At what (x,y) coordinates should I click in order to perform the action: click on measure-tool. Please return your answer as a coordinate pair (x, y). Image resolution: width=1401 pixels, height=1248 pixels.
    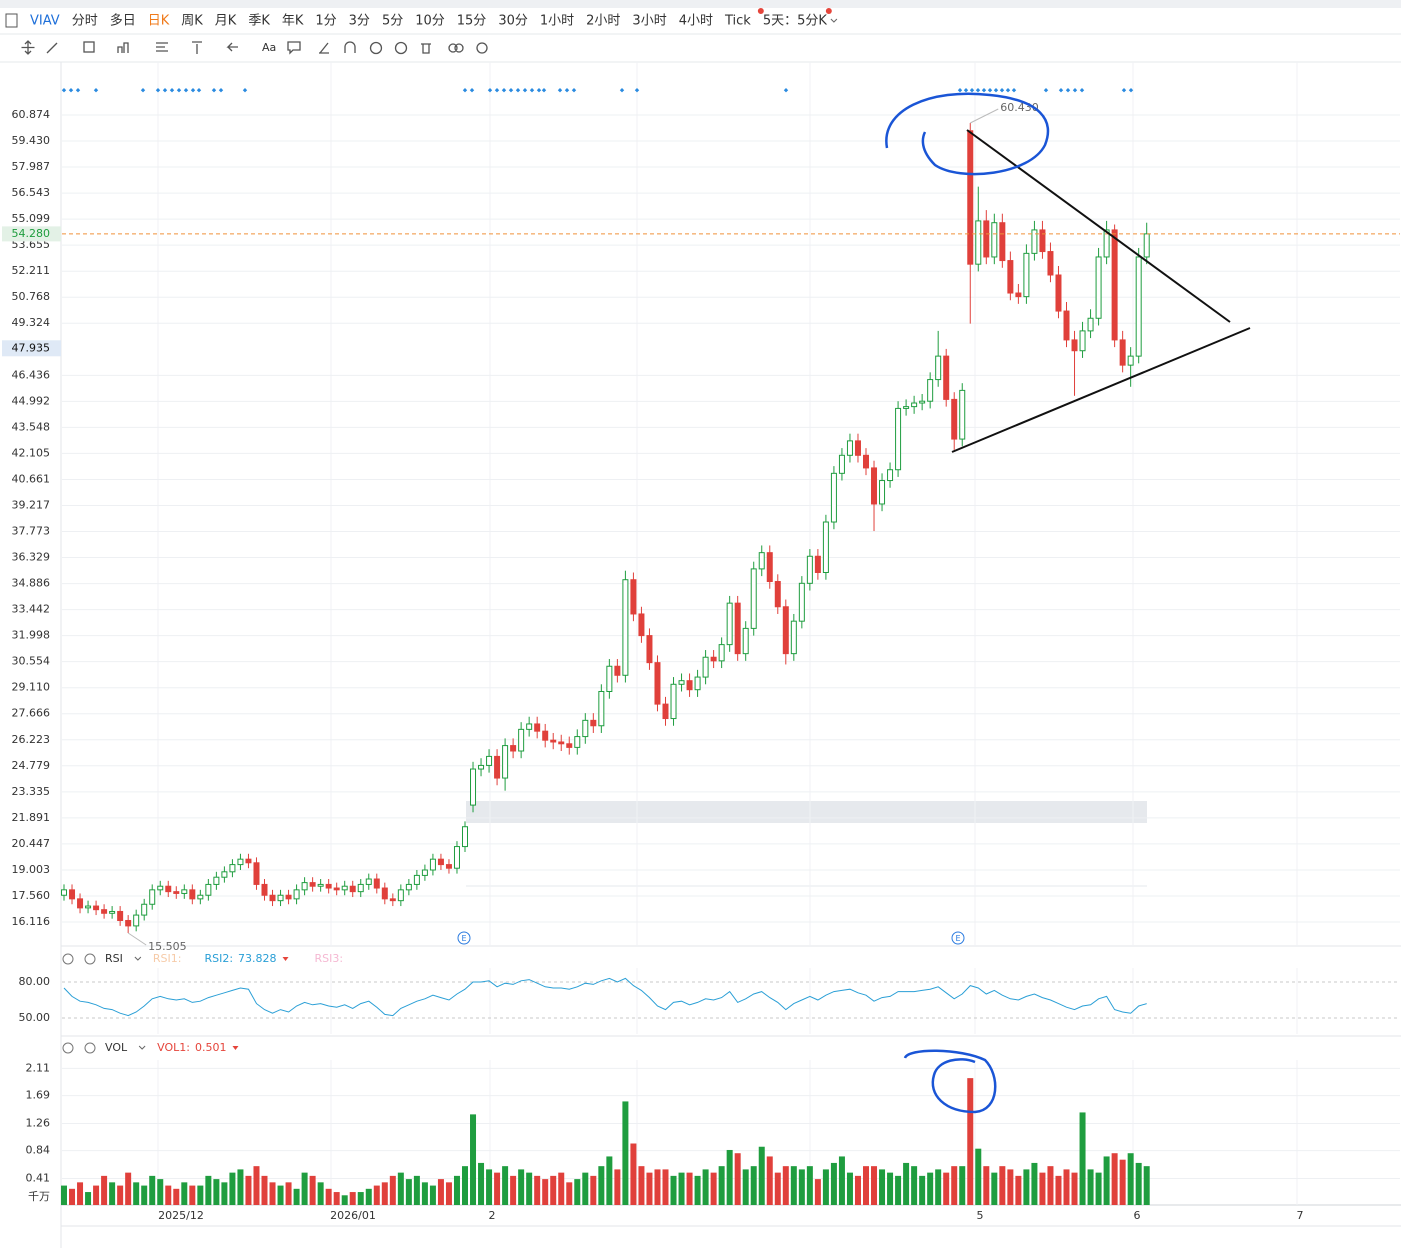
    Looking at the image, I should click on (197, 47).